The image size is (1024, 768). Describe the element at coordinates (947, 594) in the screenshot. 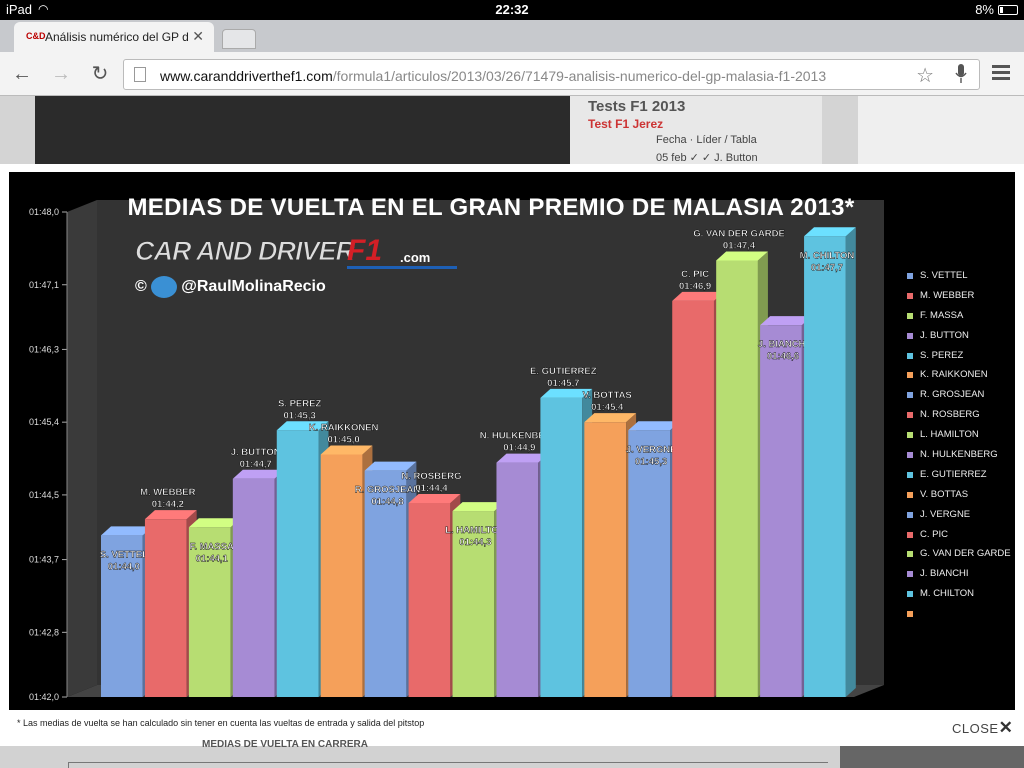

I see `legend-label: M. CHILTON` at that location.